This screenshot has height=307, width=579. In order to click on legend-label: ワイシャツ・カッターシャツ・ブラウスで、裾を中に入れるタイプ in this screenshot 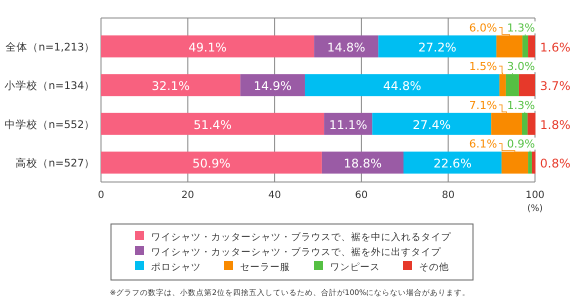, I will do `click(301, 237)`.